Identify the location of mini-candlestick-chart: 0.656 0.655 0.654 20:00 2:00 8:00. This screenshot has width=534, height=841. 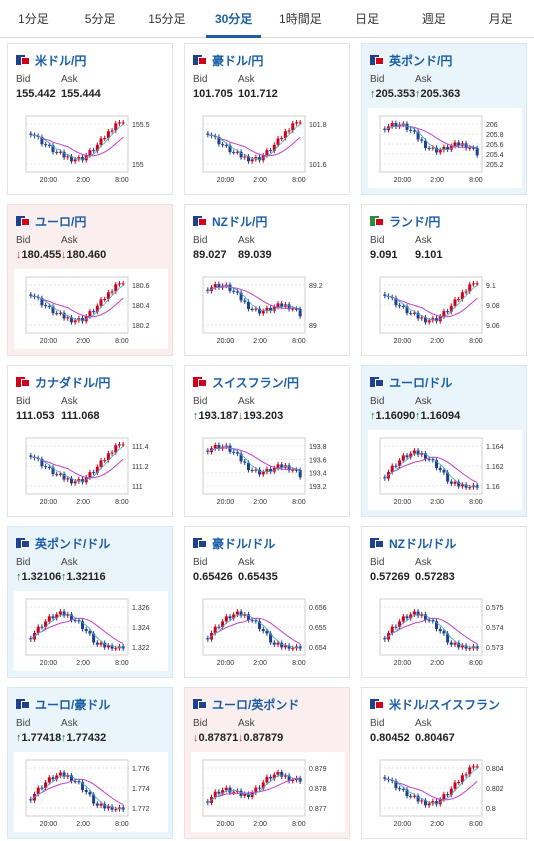
(268, 631).